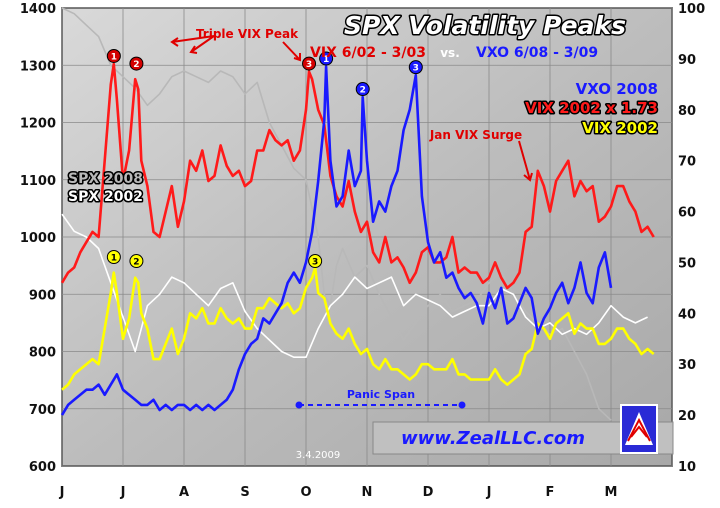 This screenshot has height=508, width=720. Describe the element at coordinates (687, 60) in the screenshot. I see `right-axis-tick: 90` at that location.